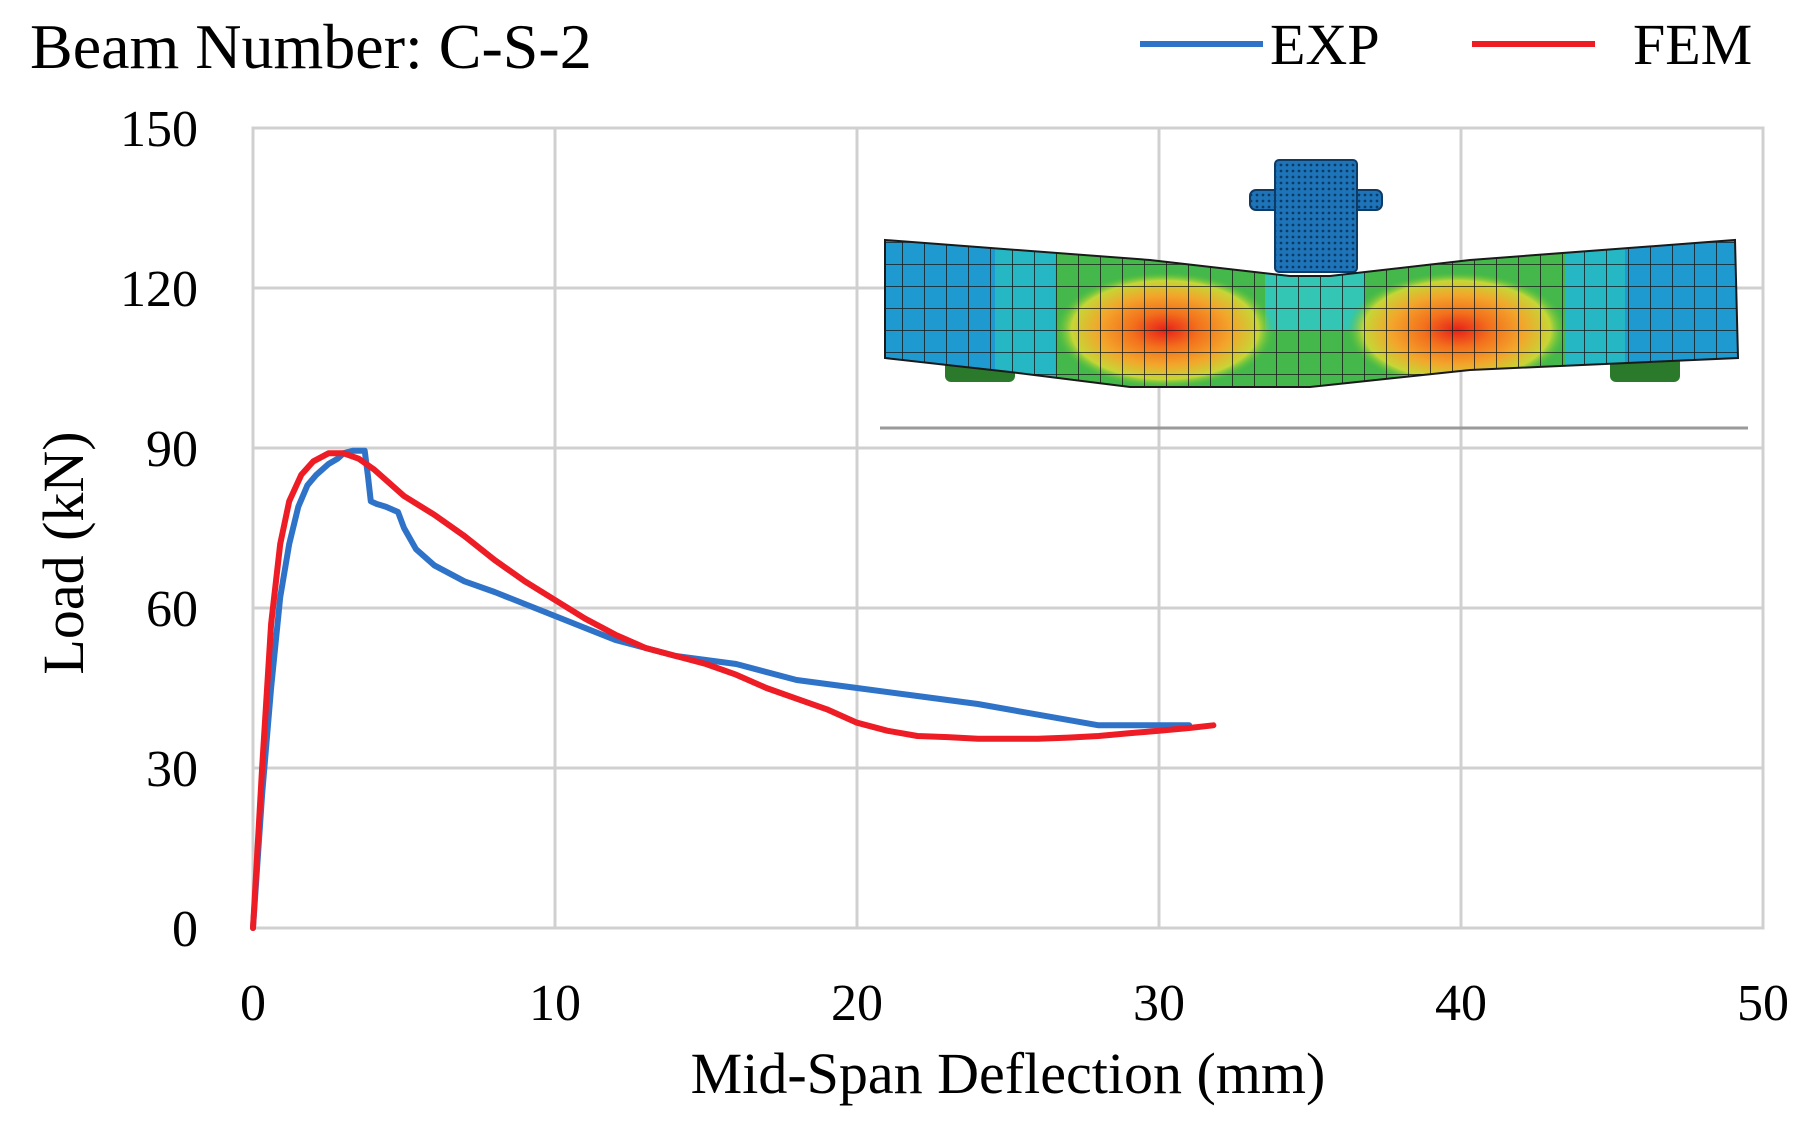  Describe the element at coordinates (1014, 1003) in the screenshot. I see `x-axis-tick-labels: 0 10 20 30 40 50` at that location.